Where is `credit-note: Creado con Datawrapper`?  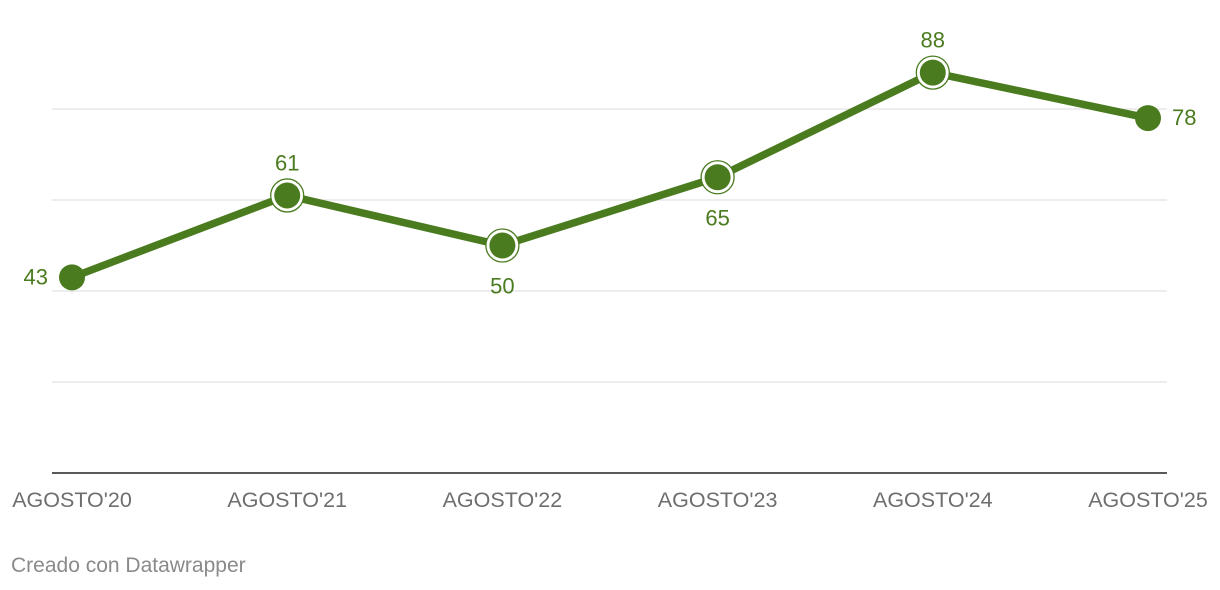 credit-note: Creado con Datawrapper is located at coordinates (128, 565).